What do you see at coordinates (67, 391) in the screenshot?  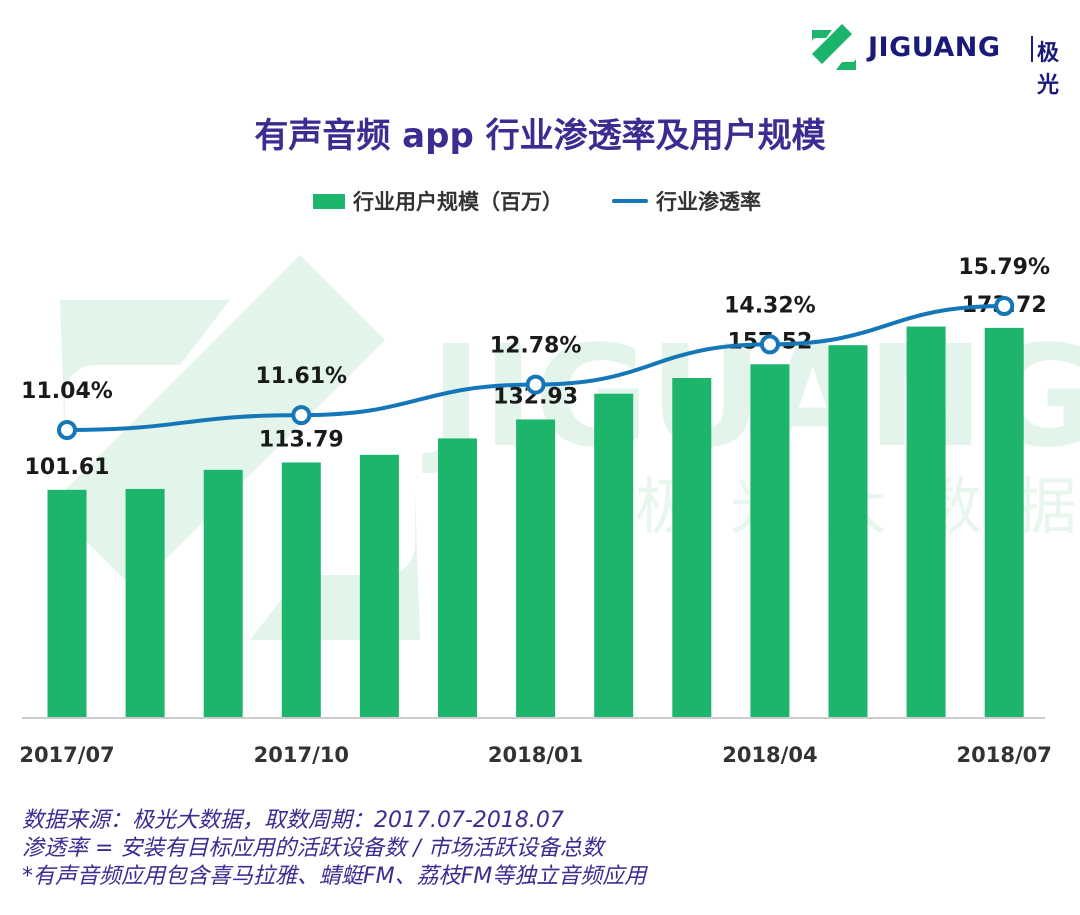 I see `line-value-label: 11.04%` at bounding box center [67, 391].